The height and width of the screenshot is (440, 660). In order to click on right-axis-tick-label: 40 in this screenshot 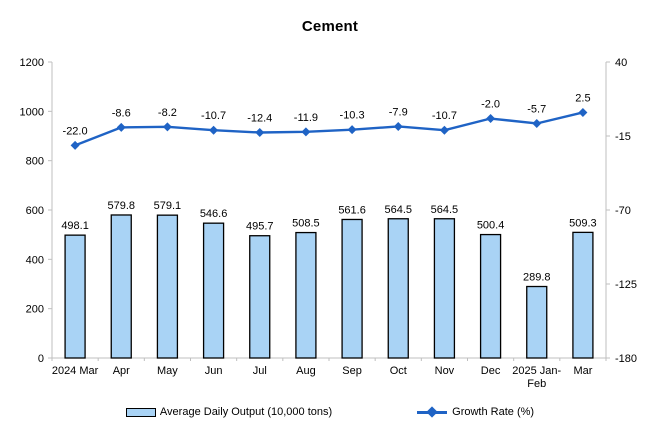, I will do `click(621, 63)`.